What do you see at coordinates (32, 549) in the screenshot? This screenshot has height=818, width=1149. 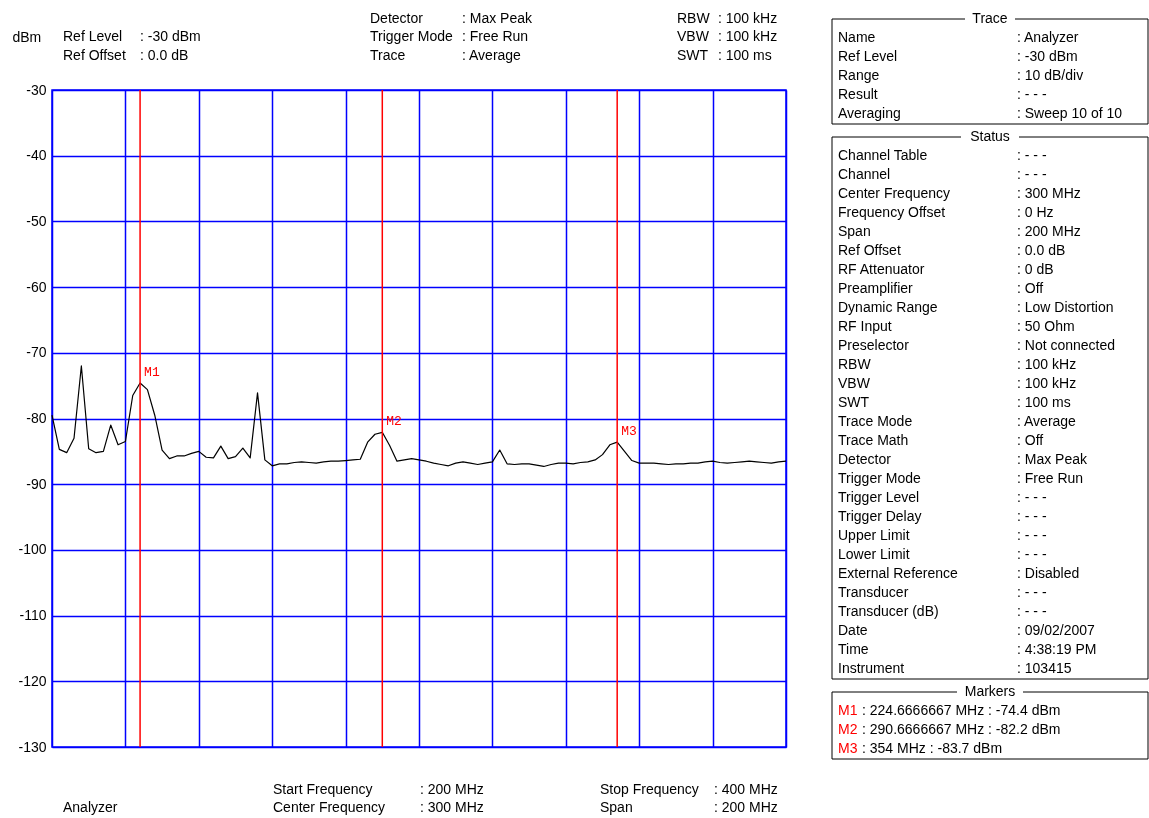 I see `y-tick-label: -100` at bounding box center [32, 549].